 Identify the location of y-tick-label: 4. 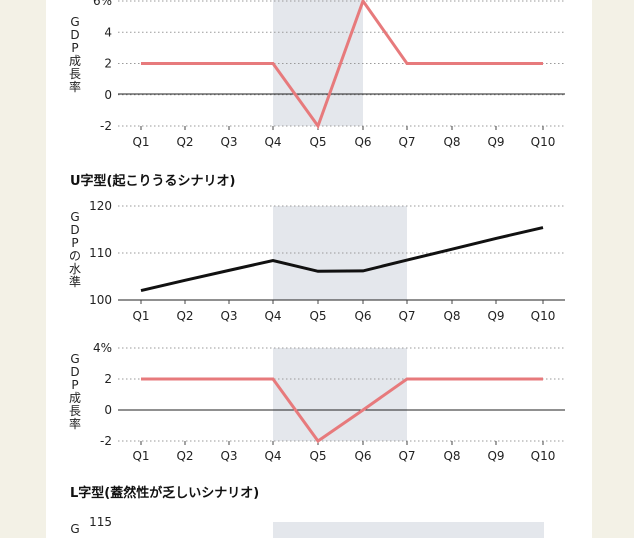
(108, 32).